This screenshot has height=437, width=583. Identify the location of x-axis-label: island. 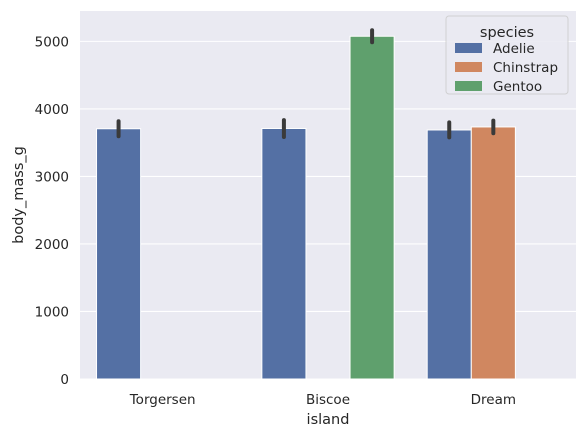
(328, 420).